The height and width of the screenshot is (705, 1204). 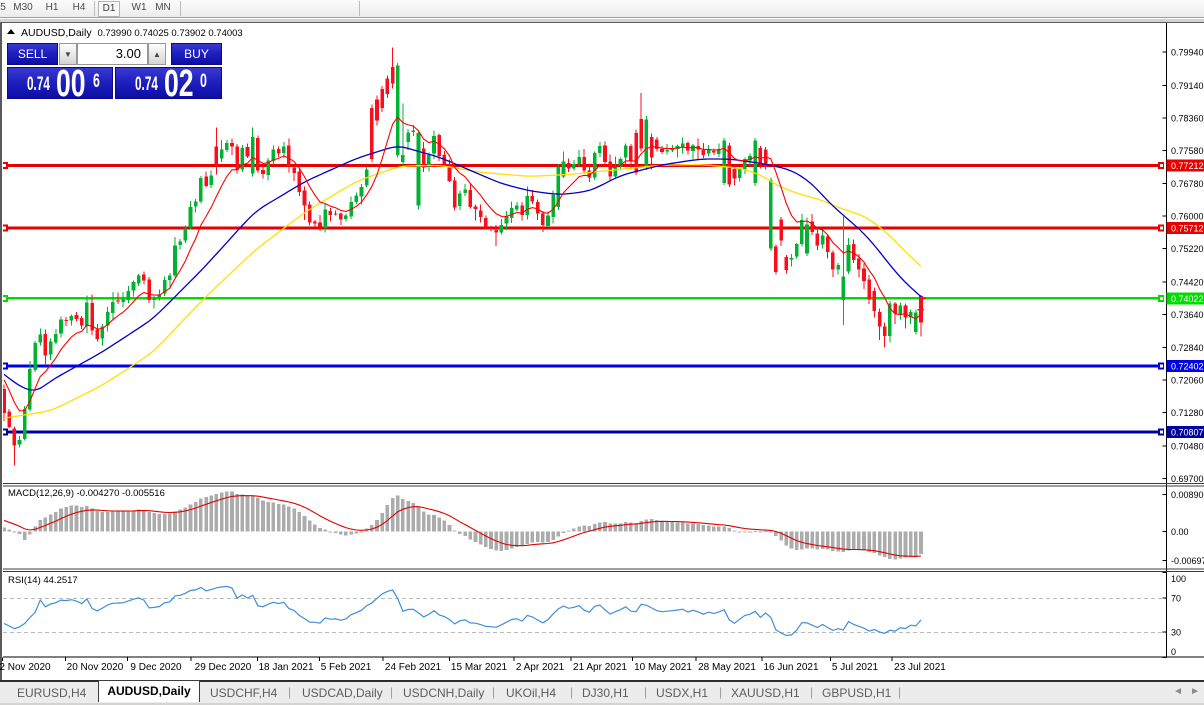 I want to click on svg-text: 0.79140, so click(x=1187, y=86).